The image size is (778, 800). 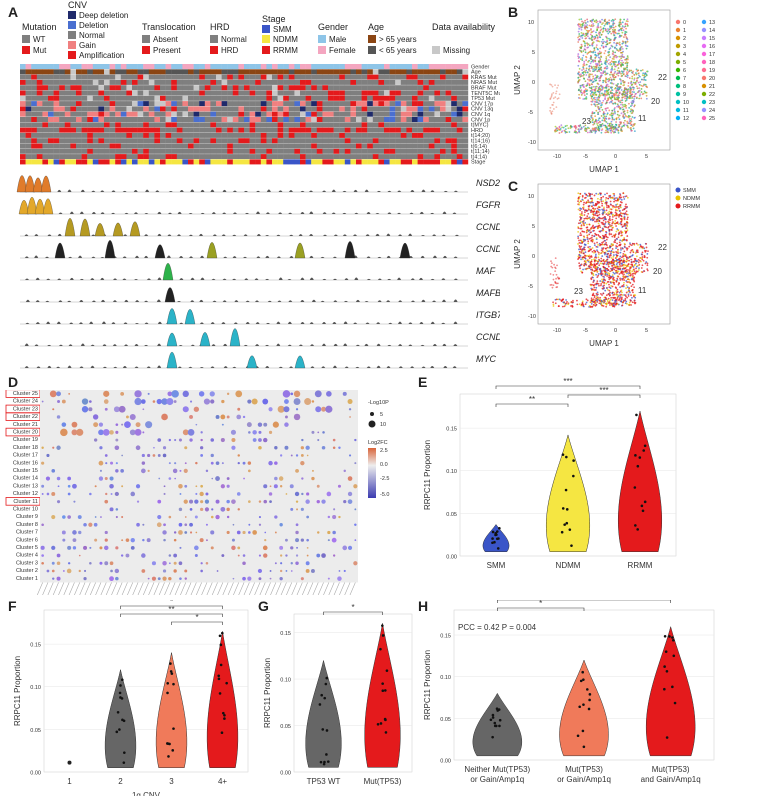 I want to click on track-peak, so click(x=172, y=316).